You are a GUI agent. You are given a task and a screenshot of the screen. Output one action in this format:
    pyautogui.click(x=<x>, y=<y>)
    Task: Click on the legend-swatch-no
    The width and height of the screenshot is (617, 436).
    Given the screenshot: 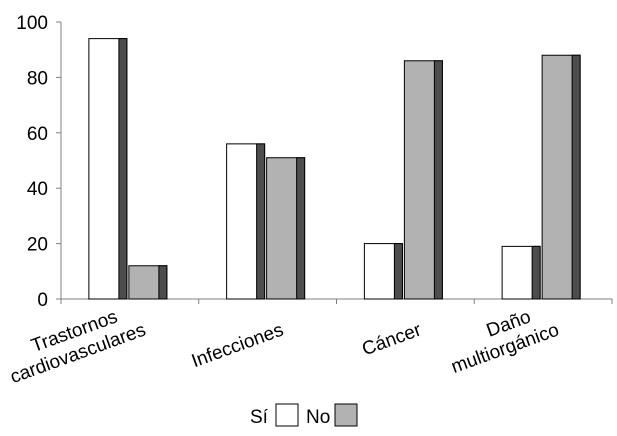 What is the action you would take?
    pyautogui.click(x=346, y=415)
    